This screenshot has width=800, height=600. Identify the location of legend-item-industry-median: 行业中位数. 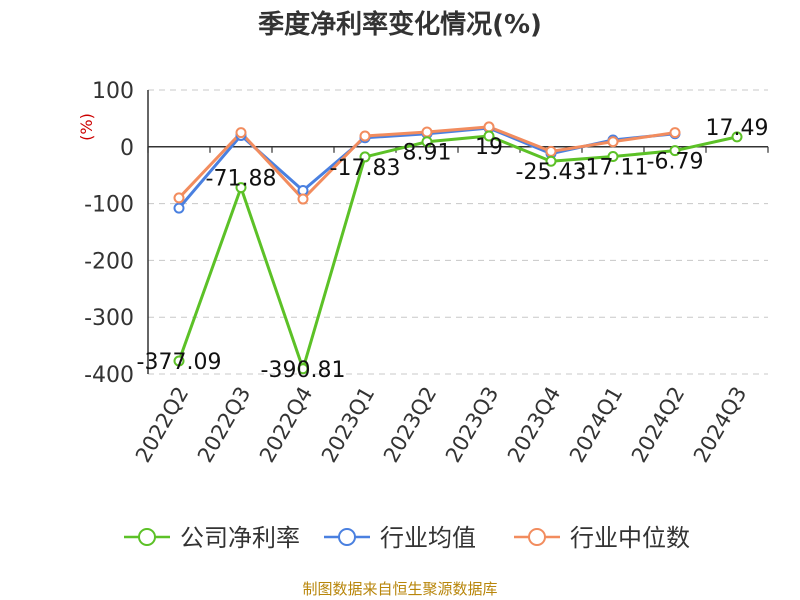
(602, 538).